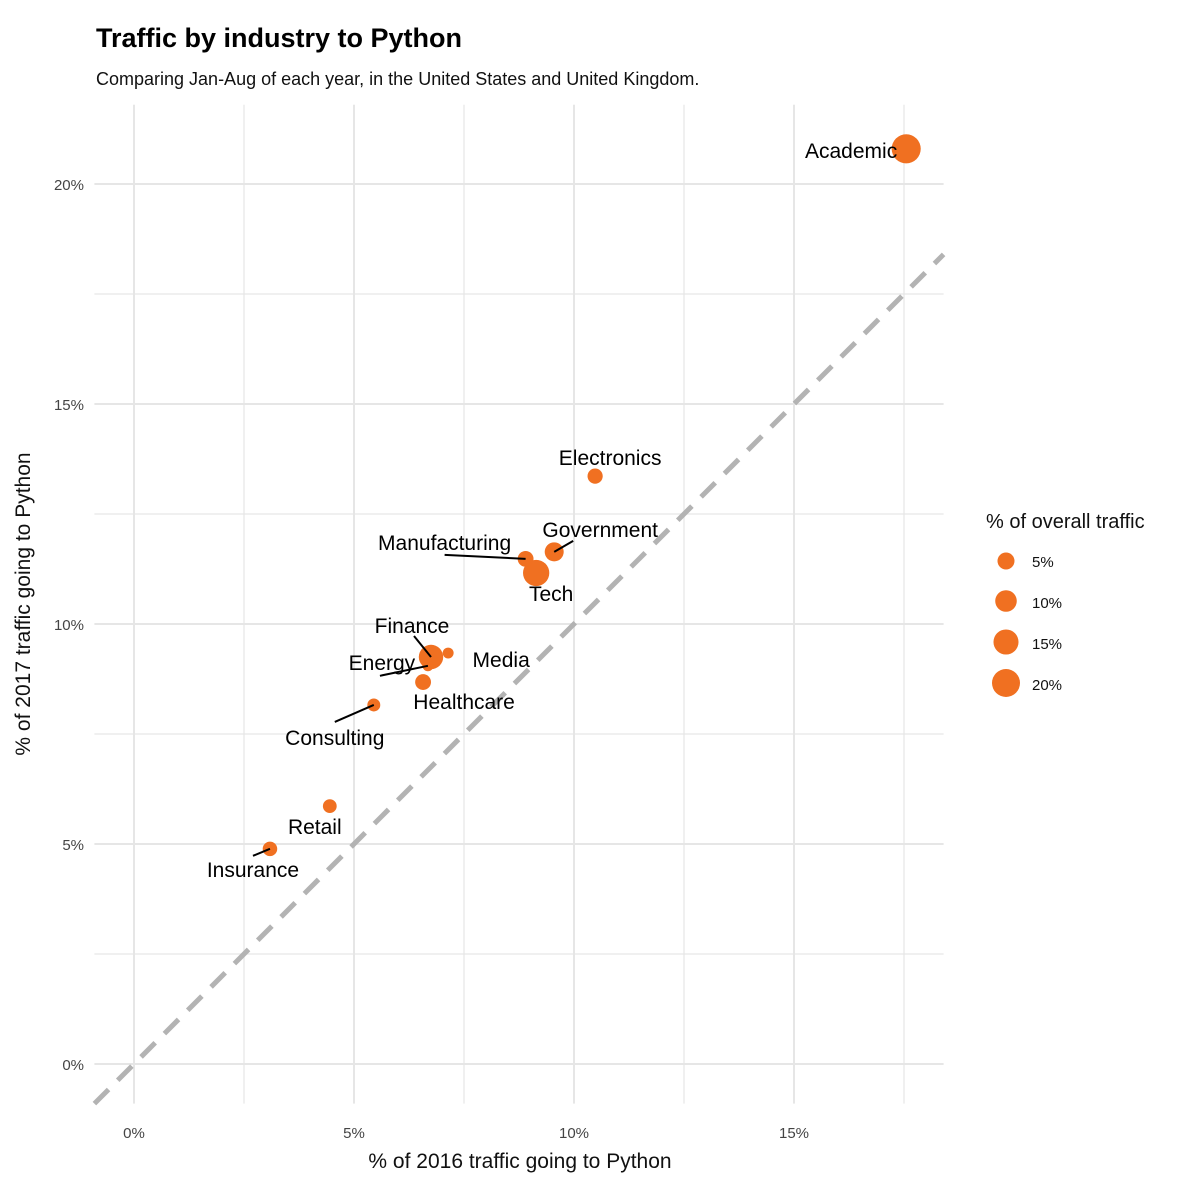  What do you see at coordinates (23, 603) in the screenshot?
I see `y-axis-title: % of 2017 traffic going to Python` at bounding box center [23, 603].